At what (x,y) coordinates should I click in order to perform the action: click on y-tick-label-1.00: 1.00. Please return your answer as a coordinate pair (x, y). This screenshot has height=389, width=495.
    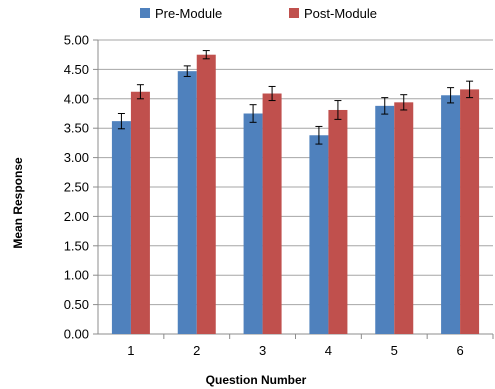
    Looking at the image, I should click on (76, 275).